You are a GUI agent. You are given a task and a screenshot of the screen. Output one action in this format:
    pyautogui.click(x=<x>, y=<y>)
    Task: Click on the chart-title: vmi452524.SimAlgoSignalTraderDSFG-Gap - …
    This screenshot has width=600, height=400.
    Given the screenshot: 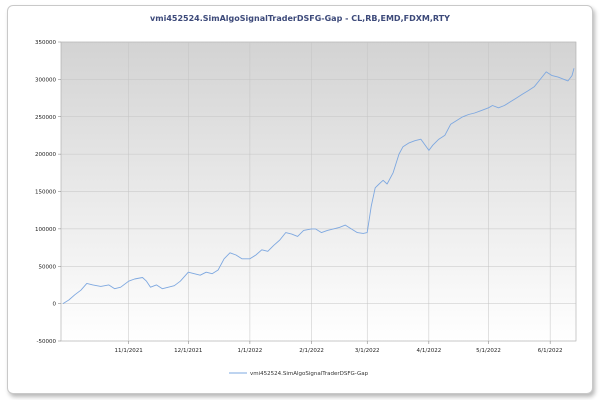 What is the action you would take?
    pyautogui.click(x=300, y=18)
    